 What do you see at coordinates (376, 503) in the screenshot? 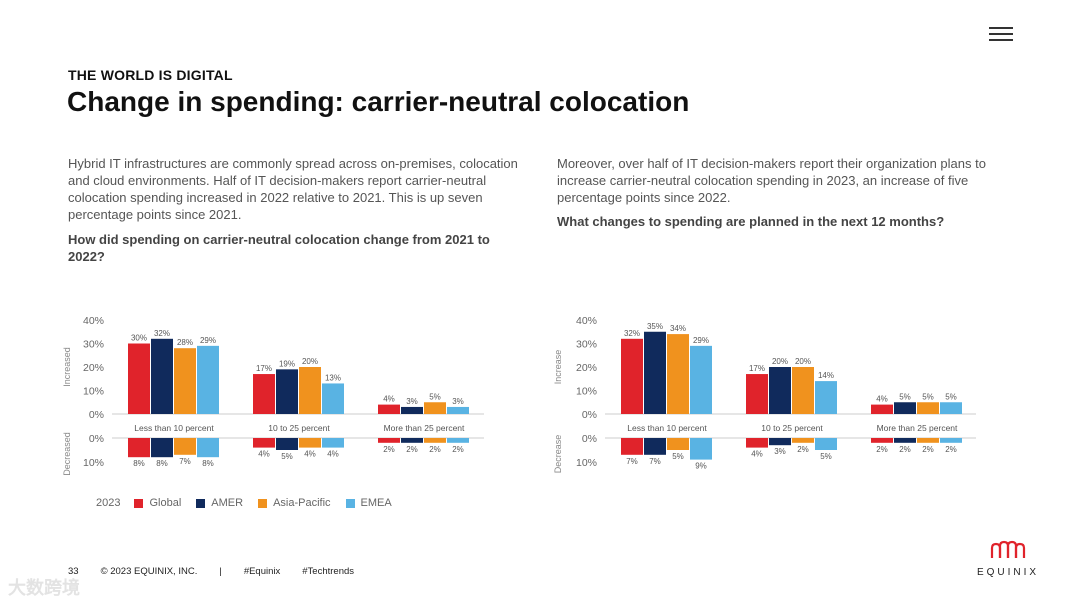
I see `legend-label-emea: EMEA` at bounding box center [376, 503].